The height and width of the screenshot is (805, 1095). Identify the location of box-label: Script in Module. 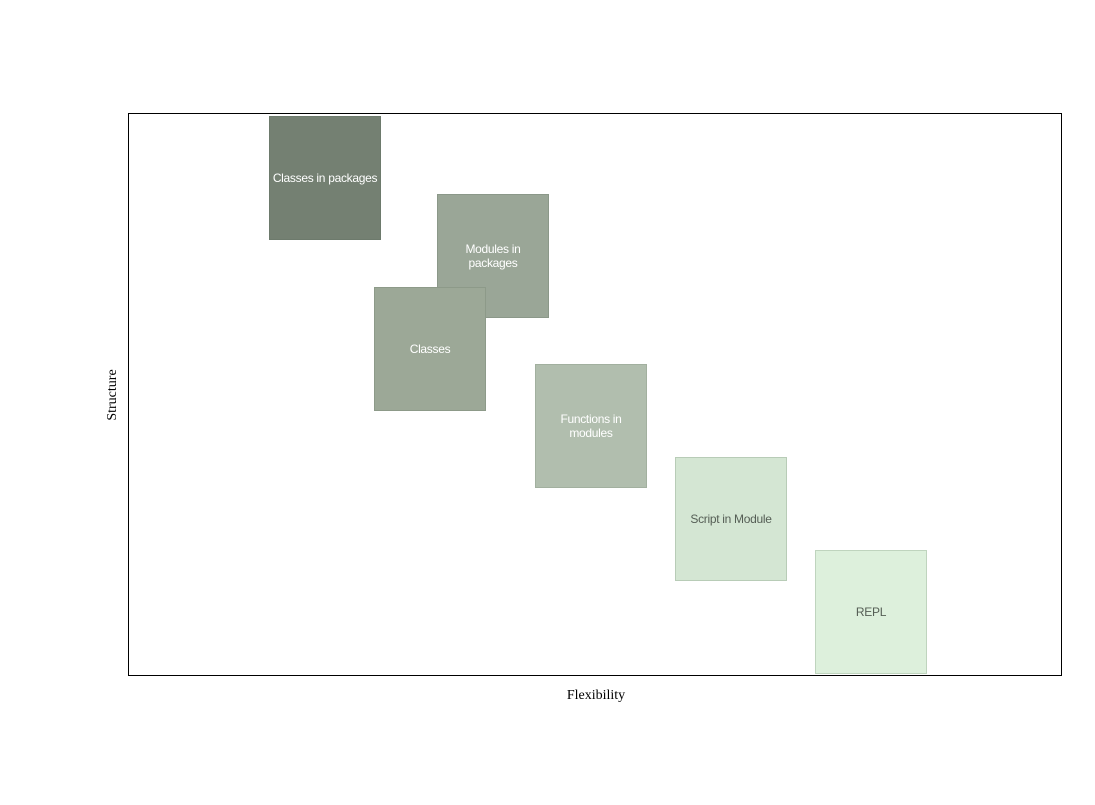
(731, 519).